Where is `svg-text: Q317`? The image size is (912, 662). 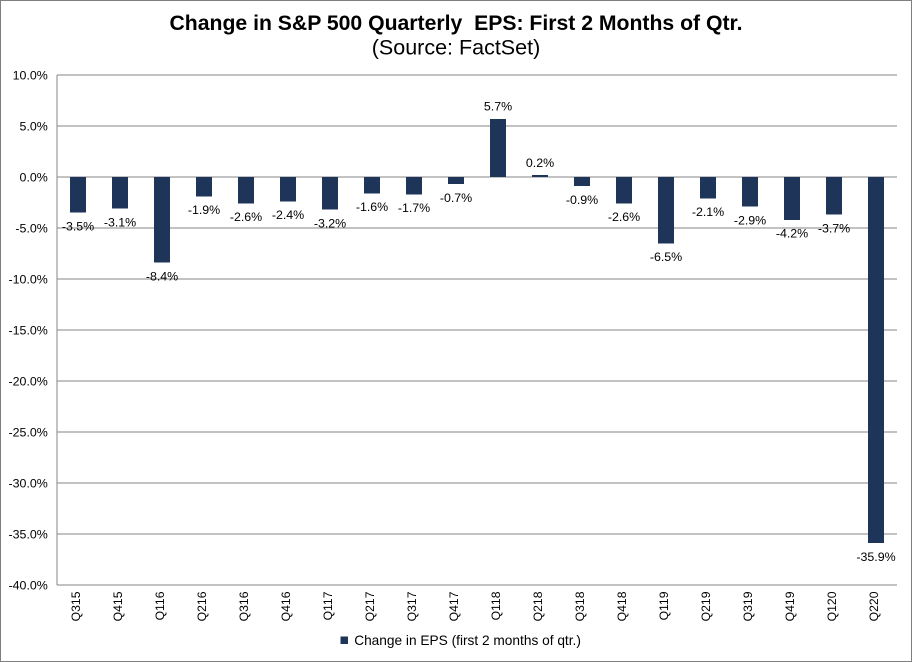
svg-text: Q317 is located at coordinates (412, 606).